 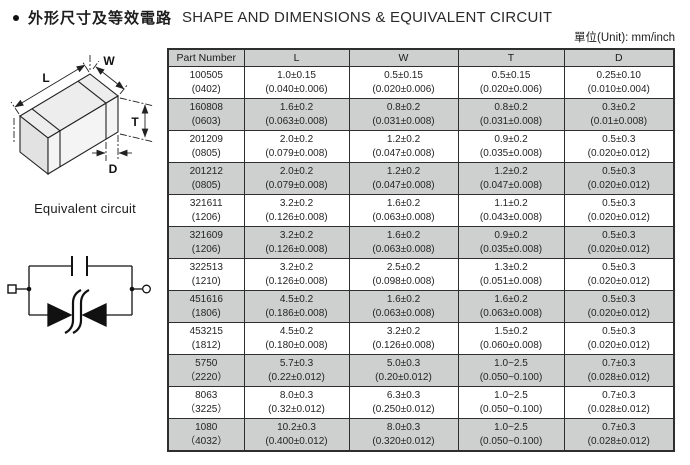 I want to click on dimension-mm-value: 0.3±0.2, so click(x=619, y=107).